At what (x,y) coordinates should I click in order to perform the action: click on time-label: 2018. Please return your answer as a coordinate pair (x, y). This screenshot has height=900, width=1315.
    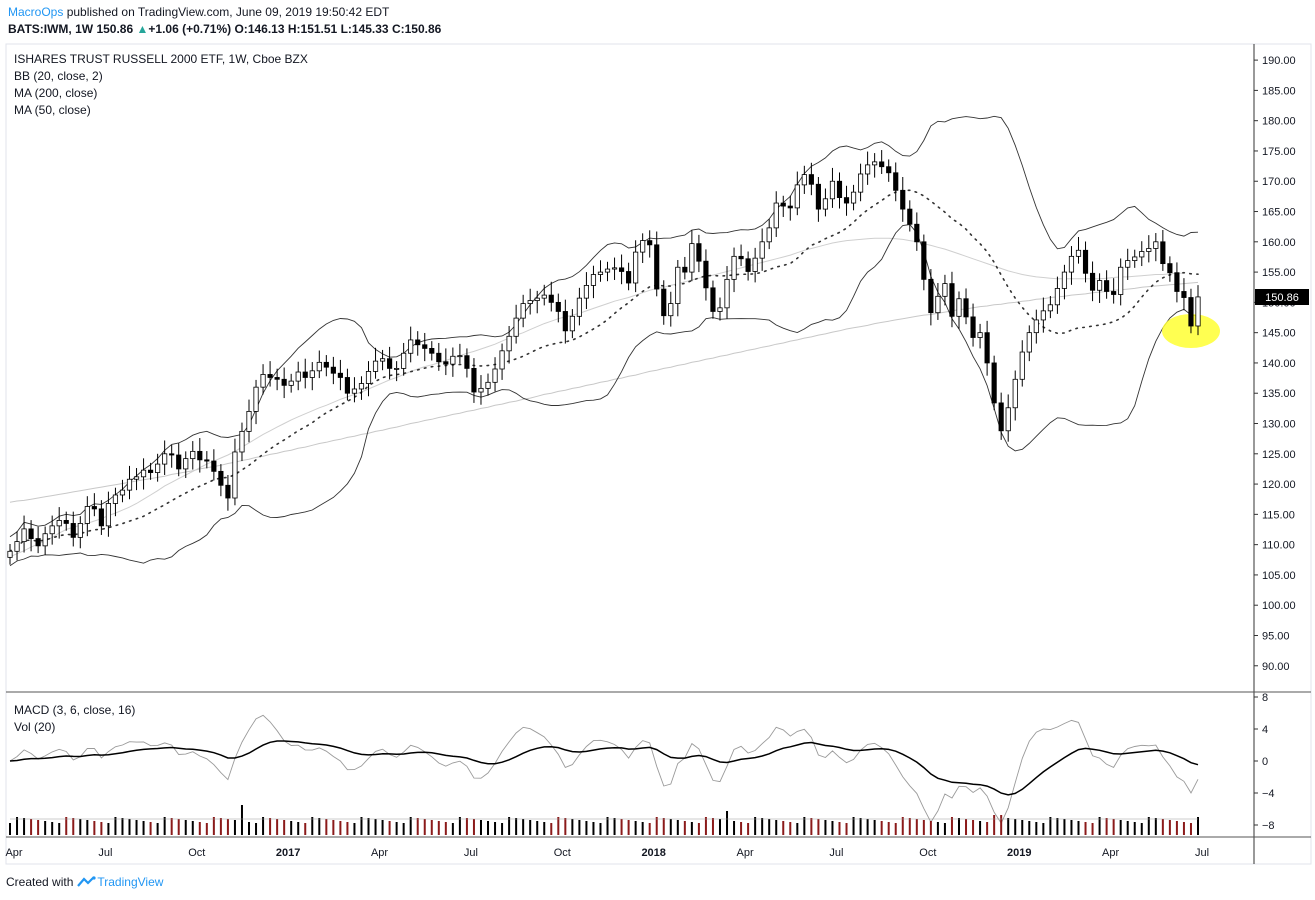
    Looking at the image, I should click on (653, 853).